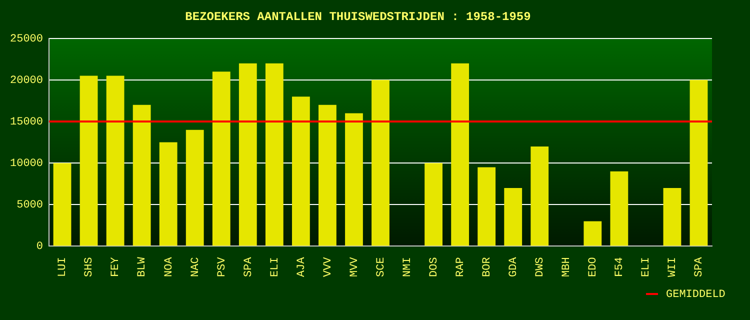  Describe the element at coordinates (40, 247) in the screenshot. I see `y-tick-label: 0` at that location.